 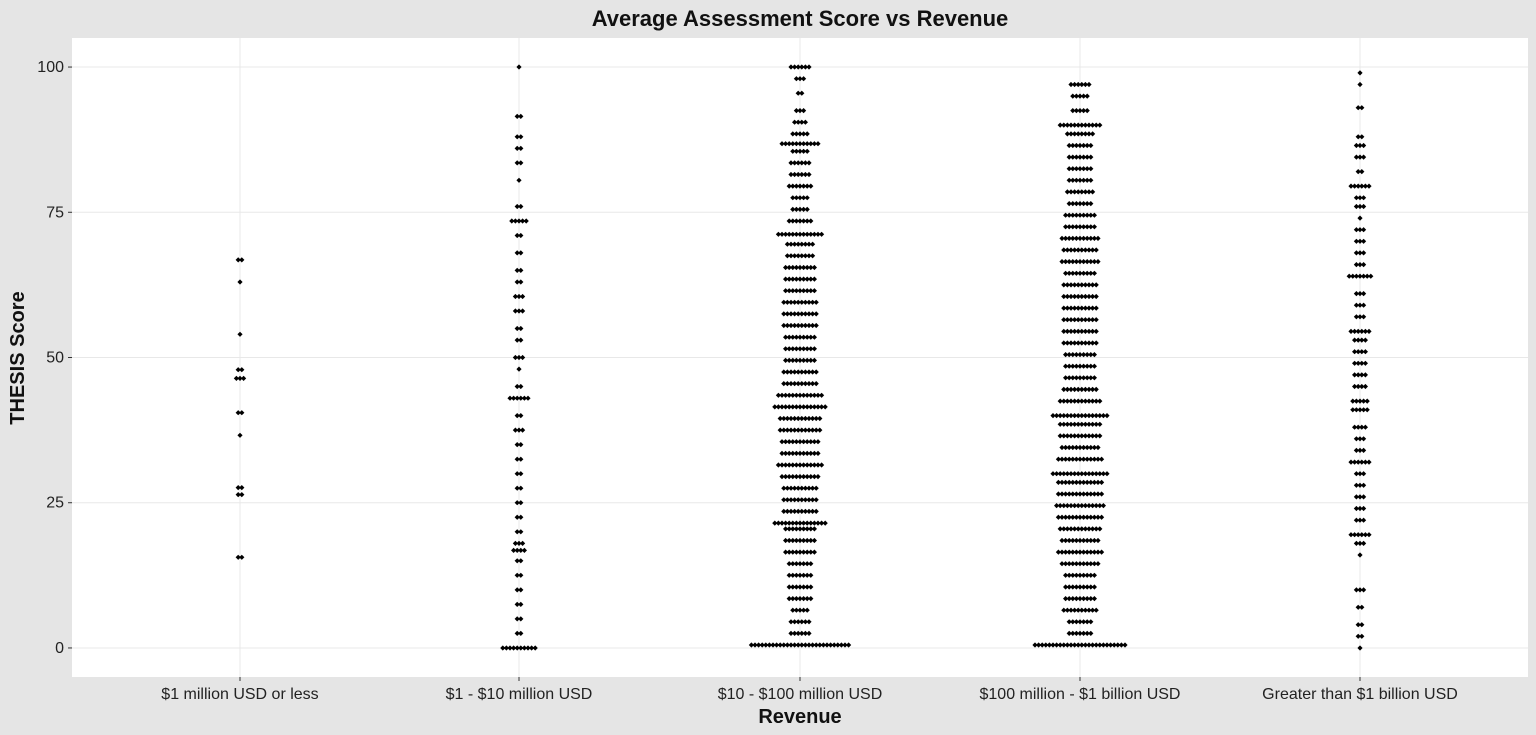 What do you see at coordinates (239, 694) in the screenshot?
I see `x-tick-label: $1 million USD or less` at bounding box center [239, 694].